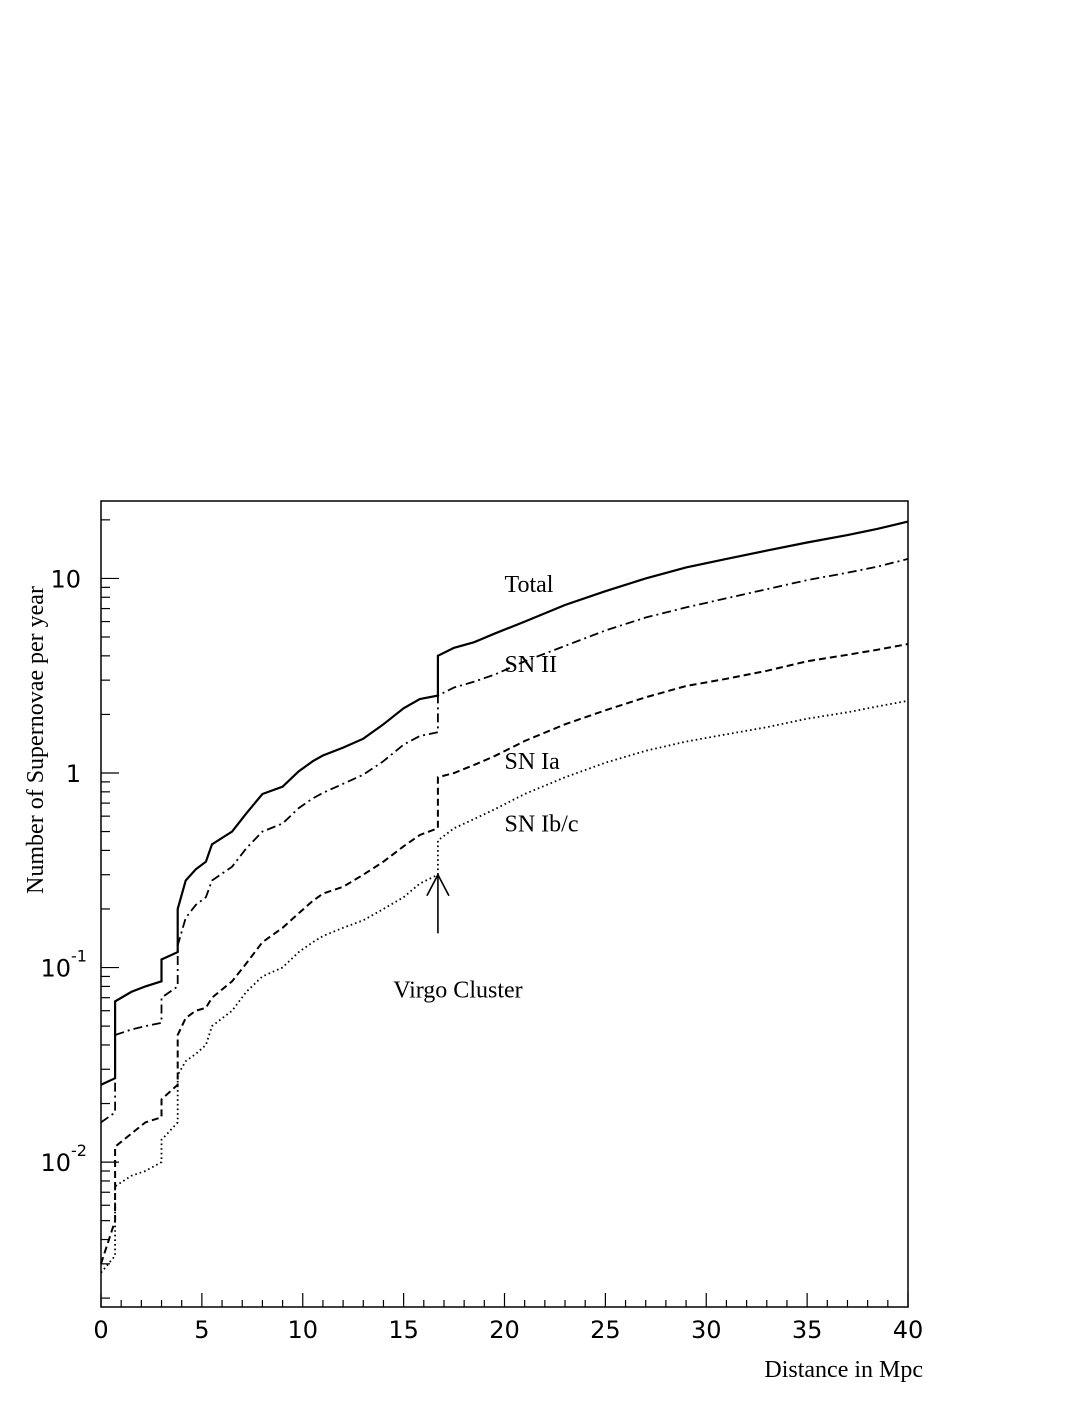 The width and height of the screenshot is (1090, 1410). What do you see at coordinates (201, 1330) in the screenshot?
I see `x-tick-label: 5` at bounding box center [201, 1330].